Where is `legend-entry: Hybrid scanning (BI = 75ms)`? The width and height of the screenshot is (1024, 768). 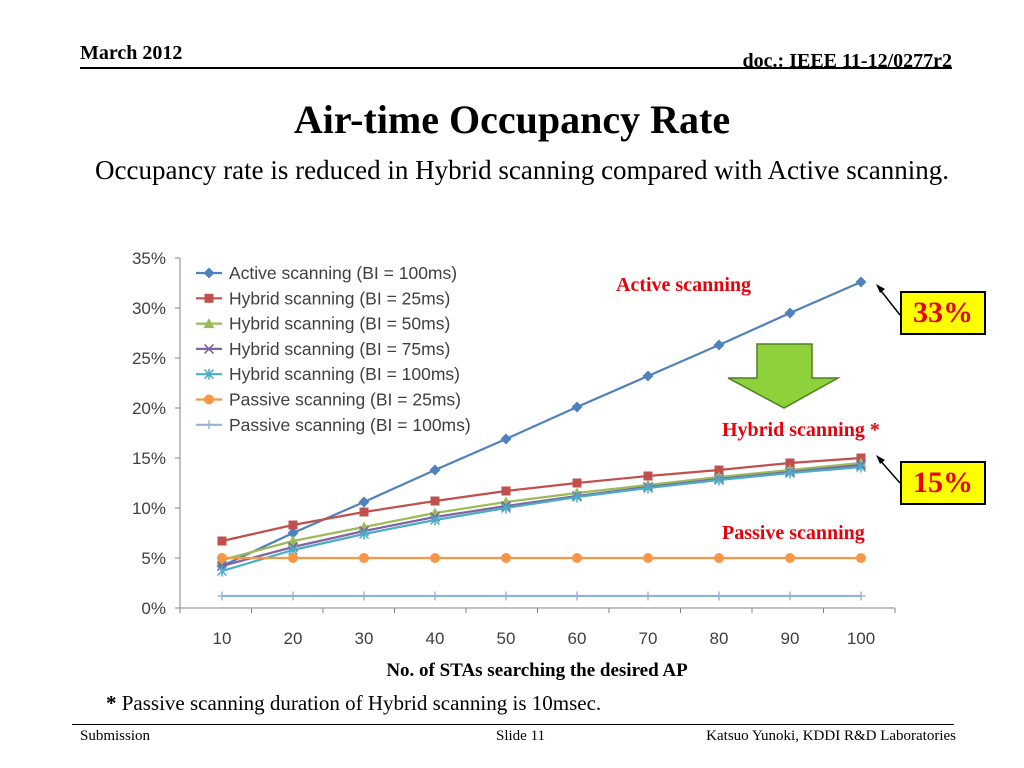 legend-entry: Hybrid scanning (BI = 75ms) is located at coordinates (339, 349).